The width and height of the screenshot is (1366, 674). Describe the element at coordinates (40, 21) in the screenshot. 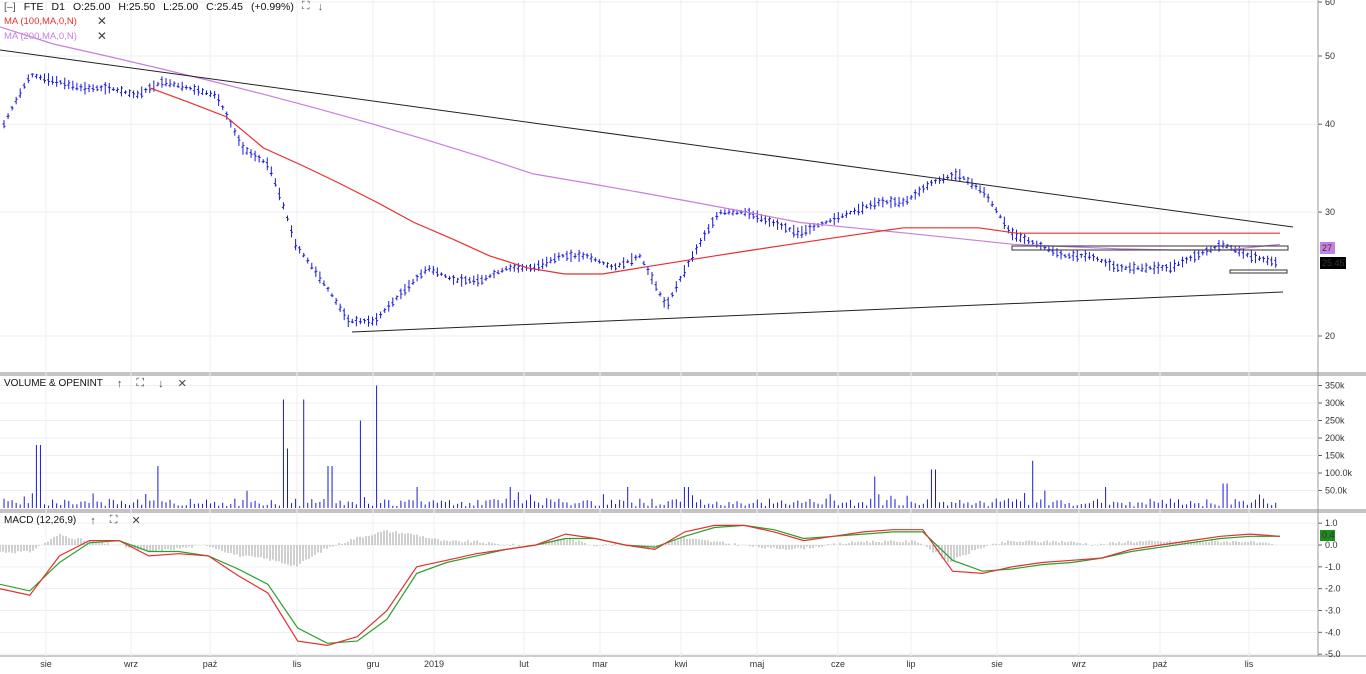

I see `ma100-label: MA (100,MA,0,N)` at that location.